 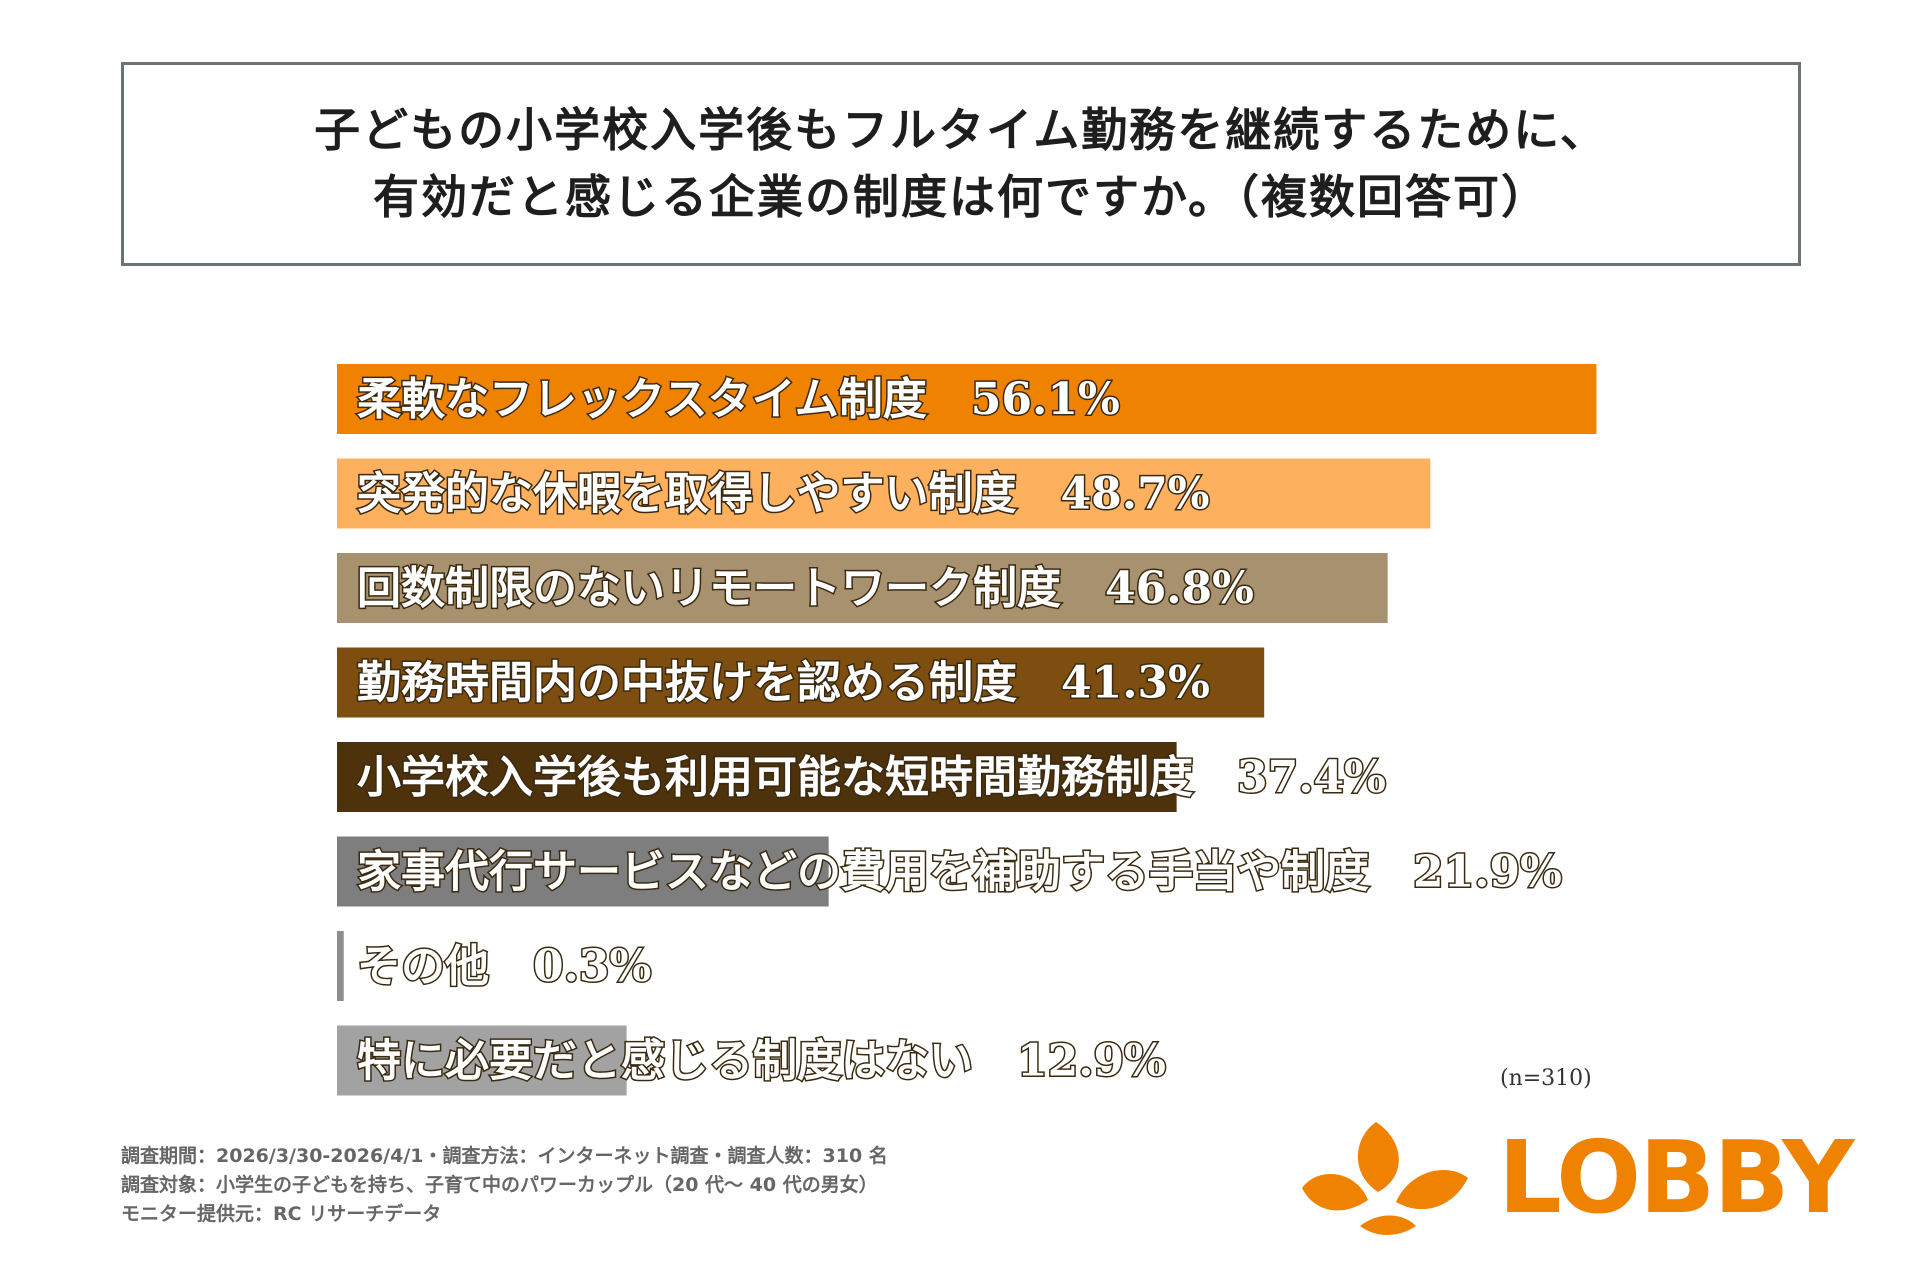 I want to click on bar-label-8: 特に必要だと感じる制度はない 12.9%, so click(x=761, y=1061).